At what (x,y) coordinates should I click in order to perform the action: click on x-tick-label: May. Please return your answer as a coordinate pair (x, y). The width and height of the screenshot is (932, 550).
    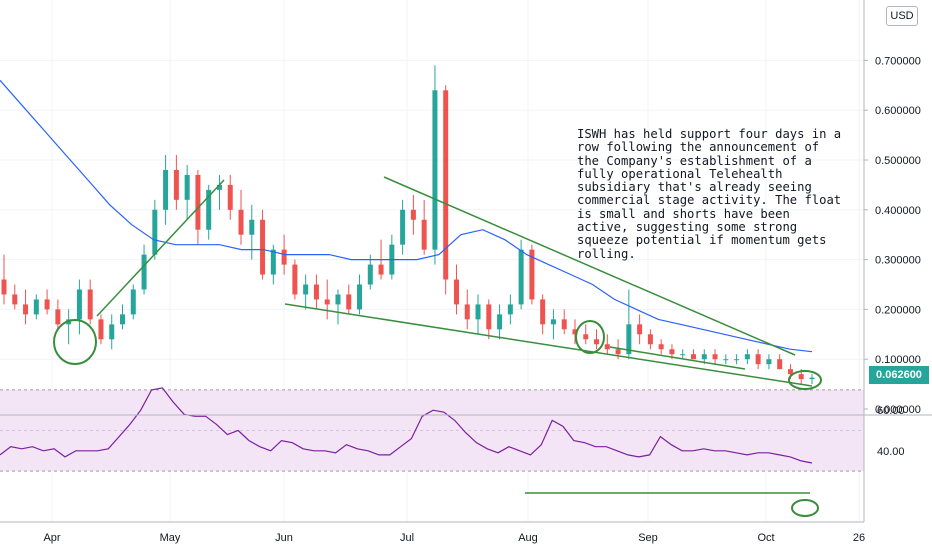
    Looking at the image, I should click on (170, 538).